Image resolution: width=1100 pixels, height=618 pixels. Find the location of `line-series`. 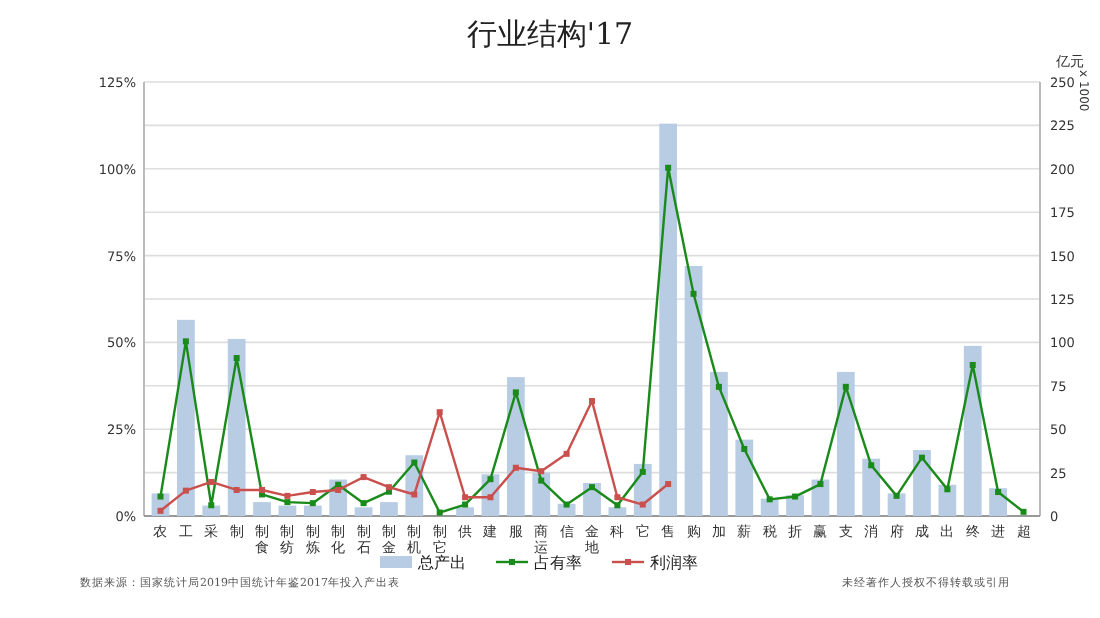

line-series is located at coordinates (414, 456).